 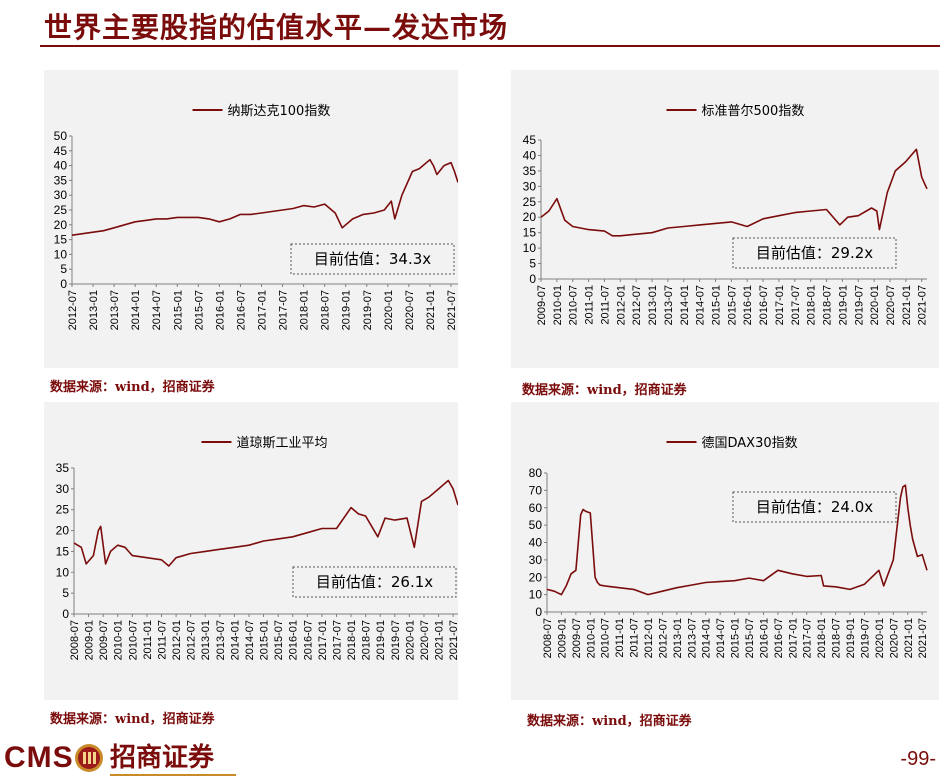 I want to click on logo-mark-icon, so click(x=89, y=758).